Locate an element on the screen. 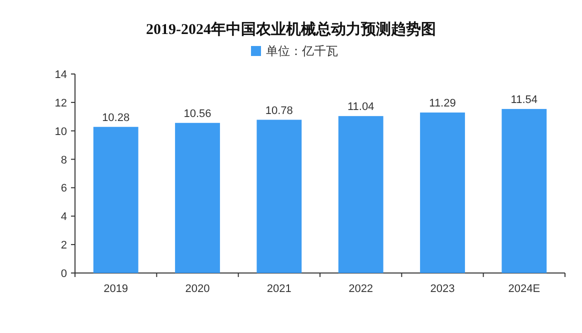 This screenshot has height=333, width=582. chart-title: 2019-2024年中国农业机械总动力预测趋势图 is located at coordinates (291, 29).